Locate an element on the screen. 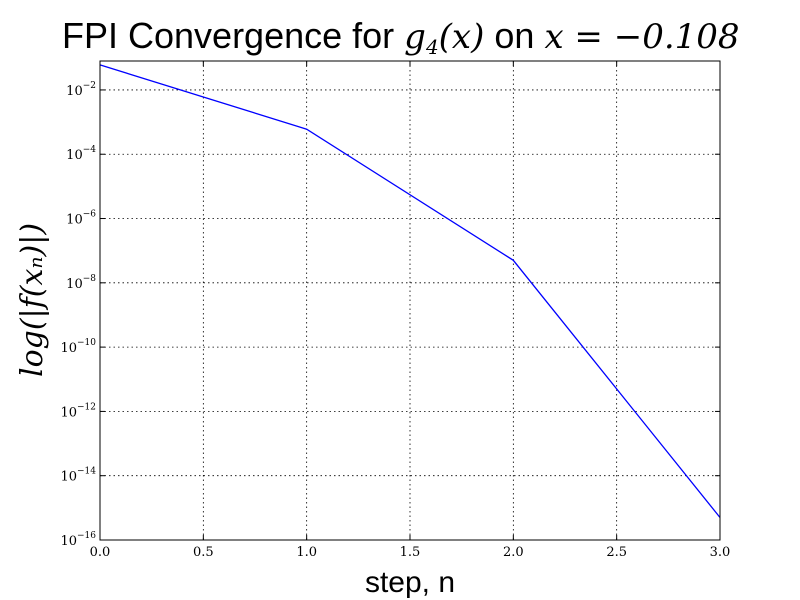 The image size is (800, 600). y-tick-label: 10⁻¹⁰ is located at coordinates (78, 347).